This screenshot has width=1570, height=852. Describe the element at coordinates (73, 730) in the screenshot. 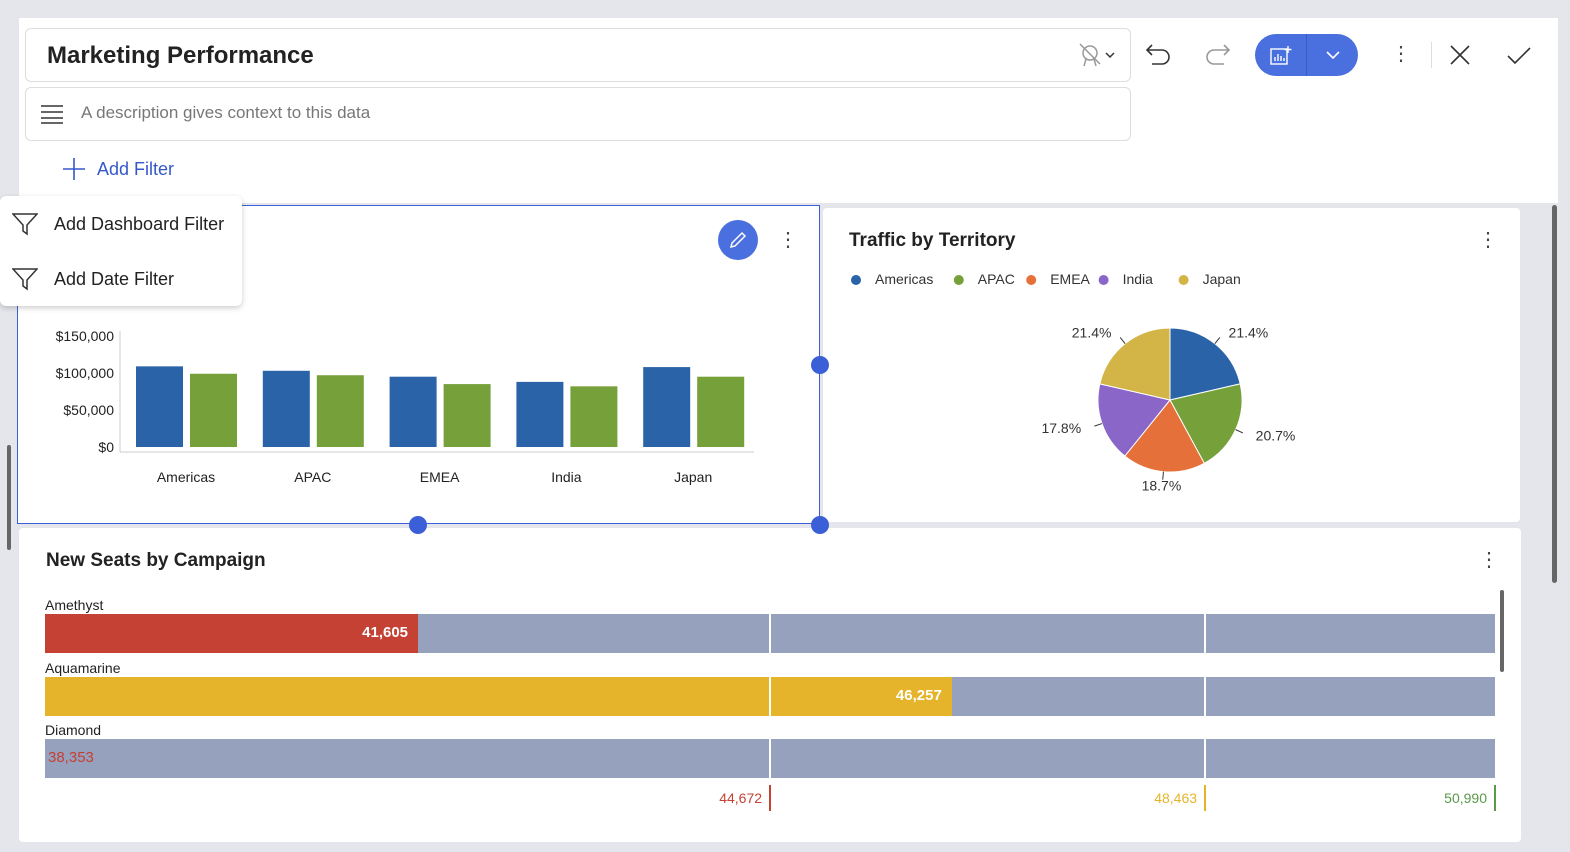

I see `row-label: Diamond` at that location.